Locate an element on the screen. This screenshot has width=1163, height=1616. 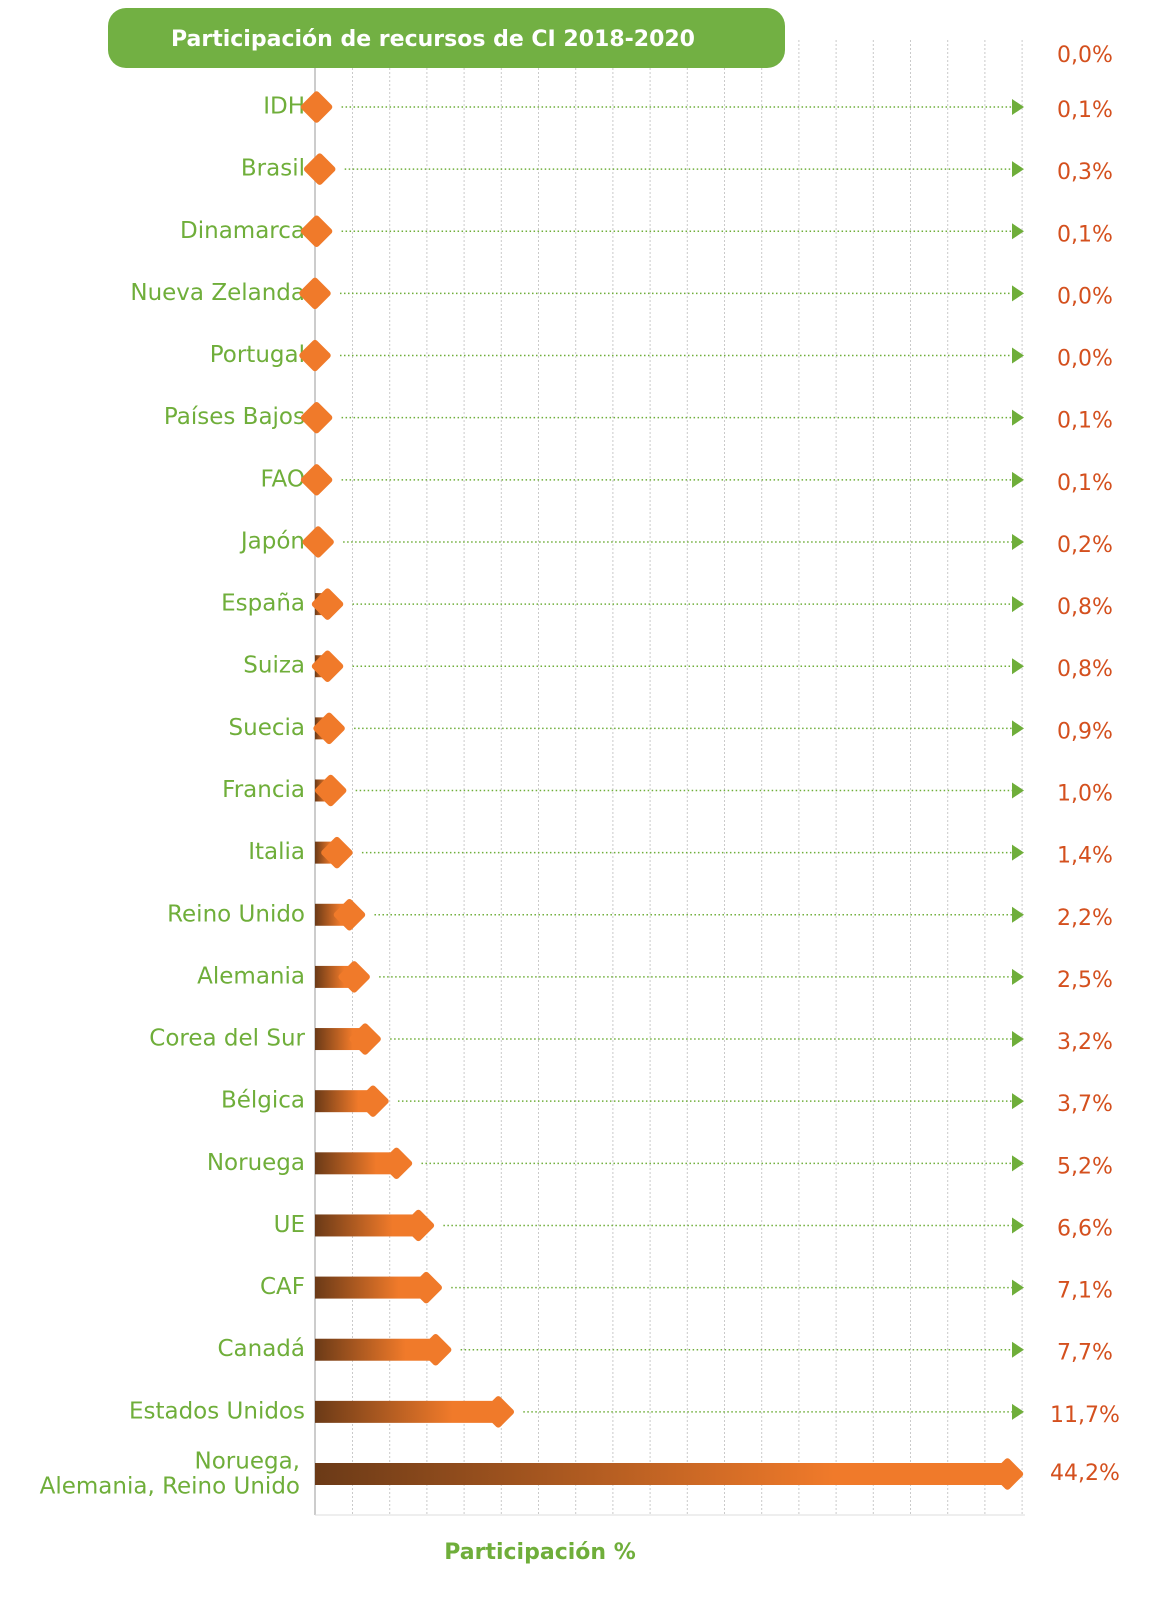
value-label: 7,7% is located at coordinates (1085, 1353).